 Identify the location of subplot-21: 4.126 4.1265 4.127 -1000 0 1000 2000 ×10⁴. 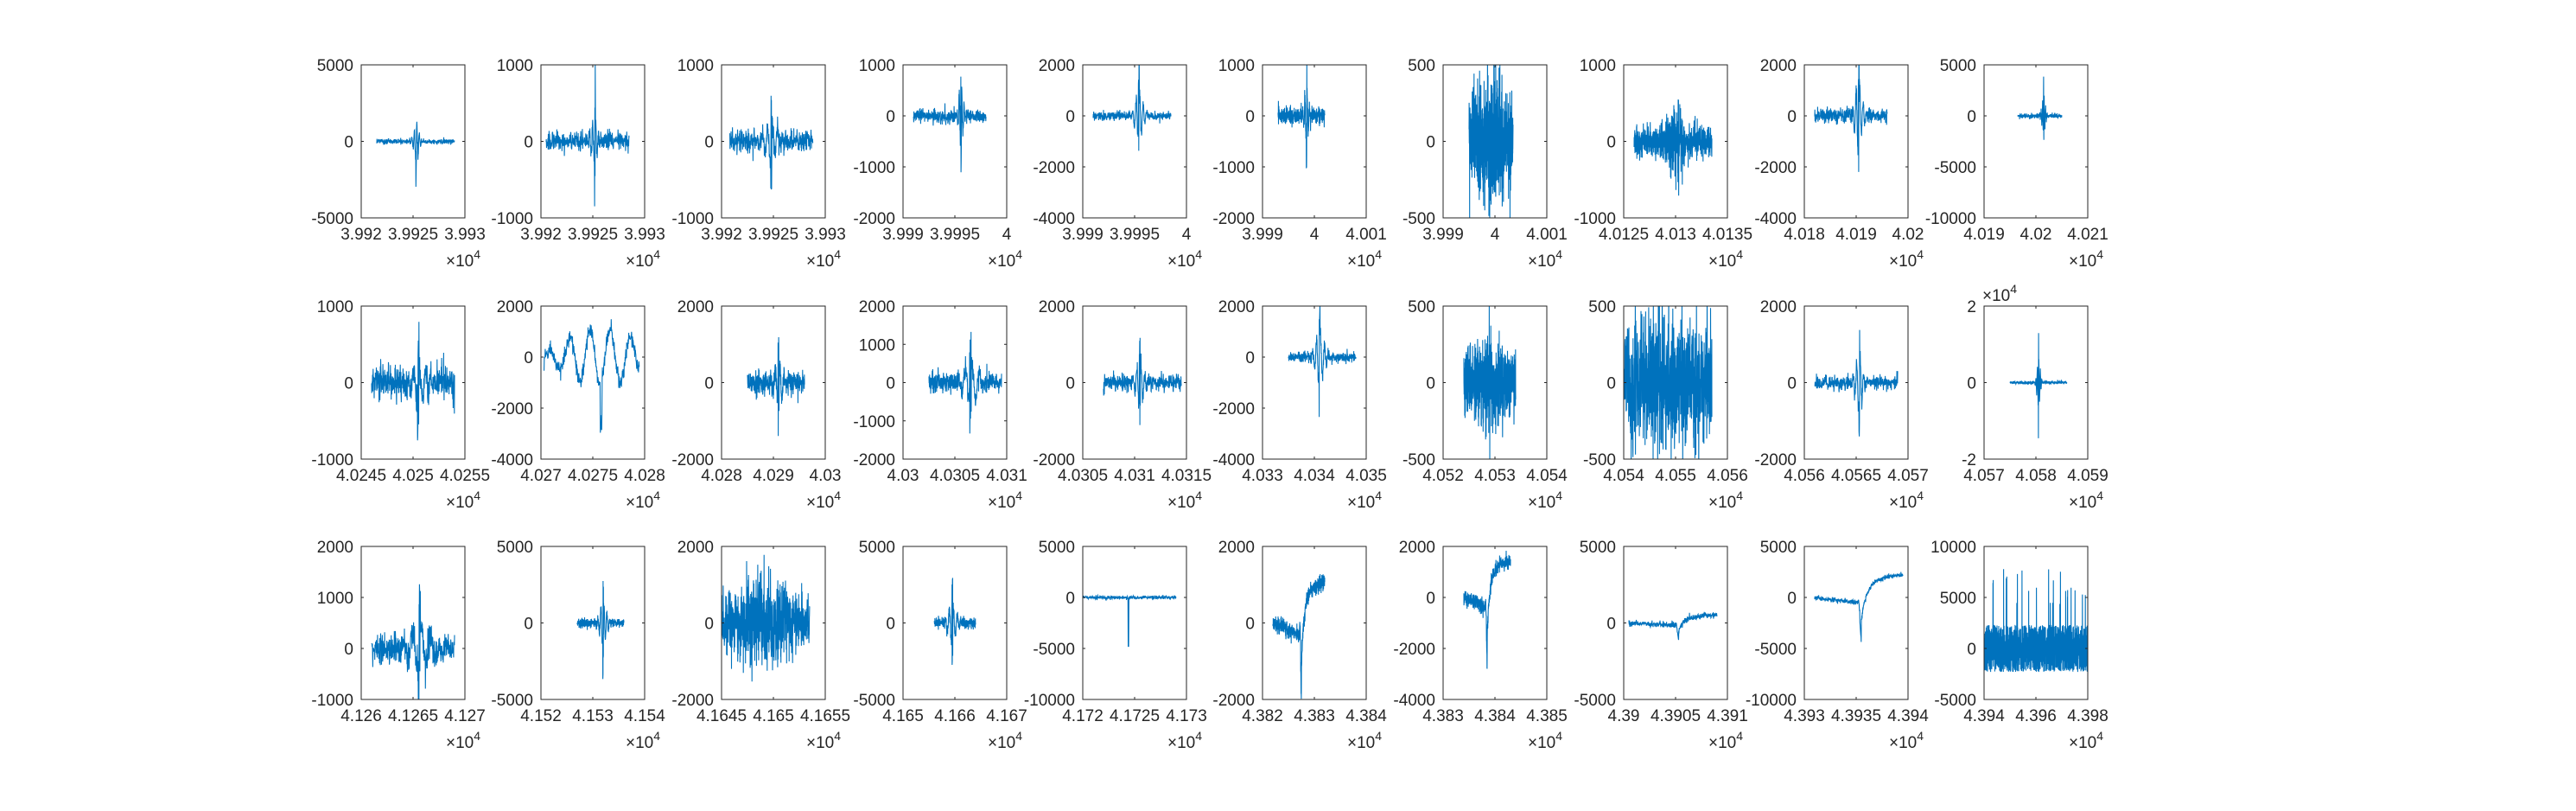
(398, 645).